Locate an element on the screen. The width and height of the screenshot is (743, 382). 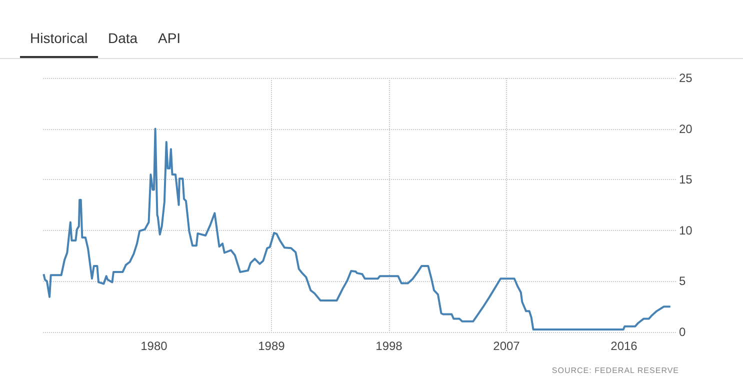
x-tick-label: 1980 is located at coordinates (154, 346).